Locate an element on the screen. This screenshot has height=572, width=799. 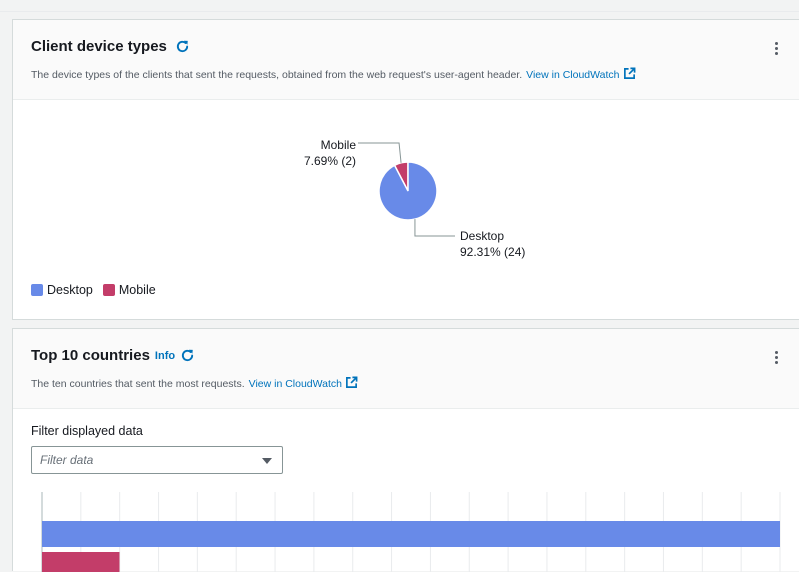
pie-label-desktop: Desktop 92.31% (24) is located at coordinates (492, 244).